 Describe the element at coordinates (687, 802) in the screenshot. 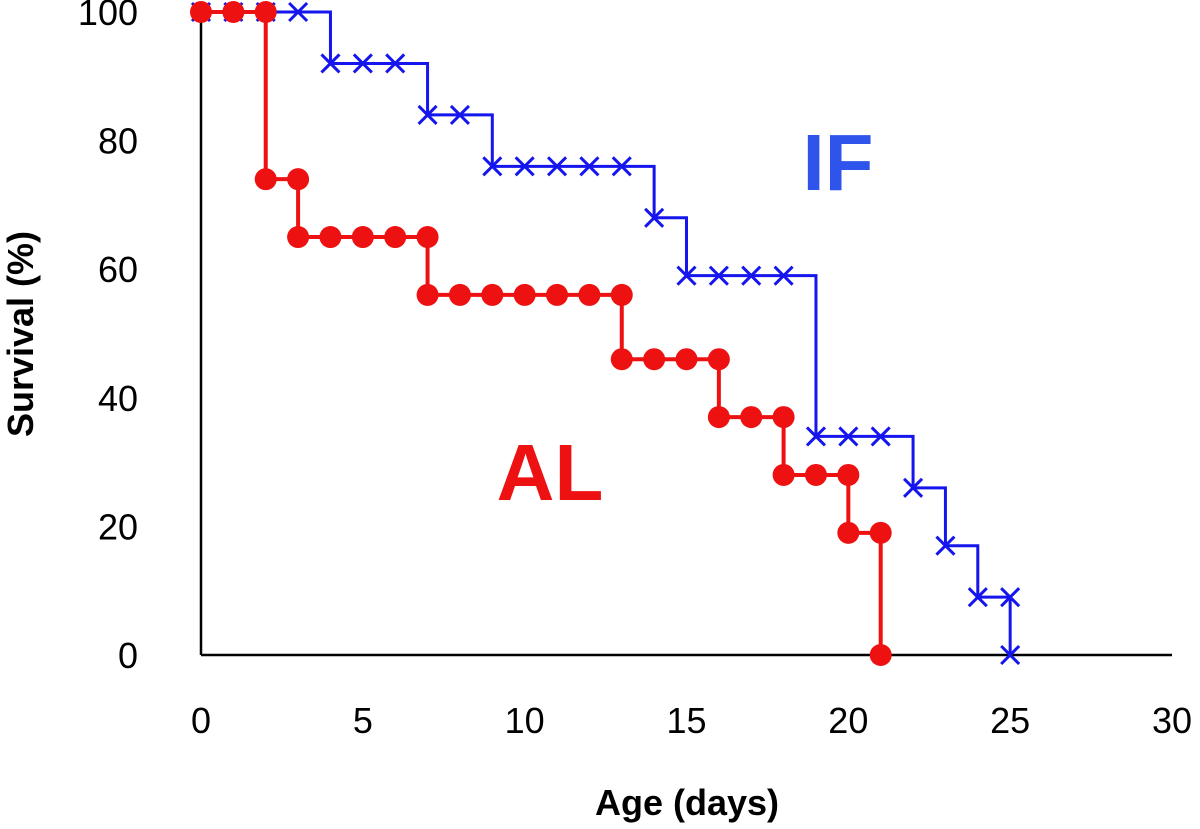

I see `x-axis-title: Age (days)` at that location.